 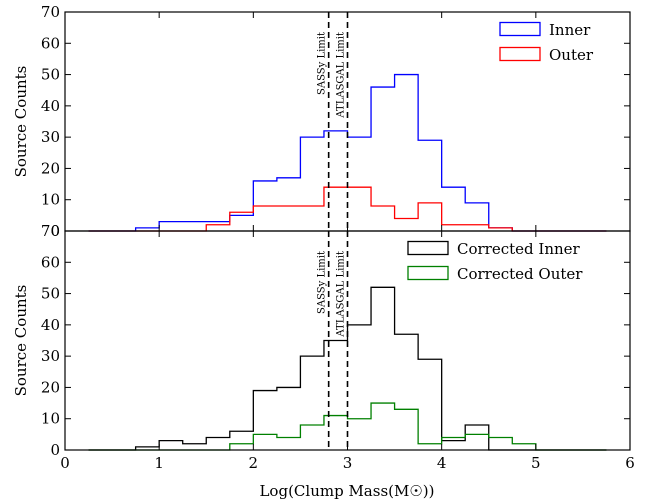 What do you see at coordinates (55, 450) in the screenshot?
I see `bottom-ytick-label: 0` at bounding box center [55, 450].